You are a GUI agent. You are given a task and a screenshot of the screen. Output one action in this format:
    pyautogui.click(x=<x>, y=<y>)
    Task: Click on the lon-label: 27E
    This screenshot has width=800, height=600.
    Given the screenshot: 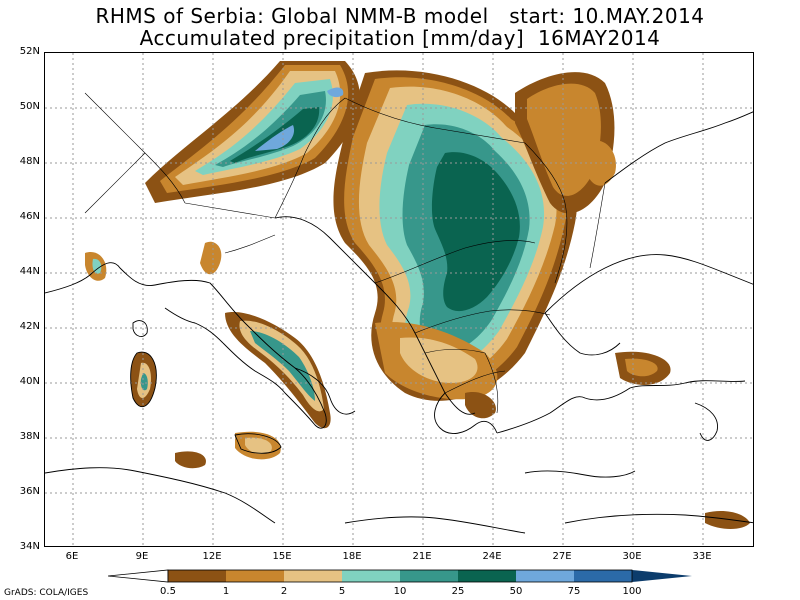 What is the action you would take?
    pyautogui.click(x=562, y=556)
    